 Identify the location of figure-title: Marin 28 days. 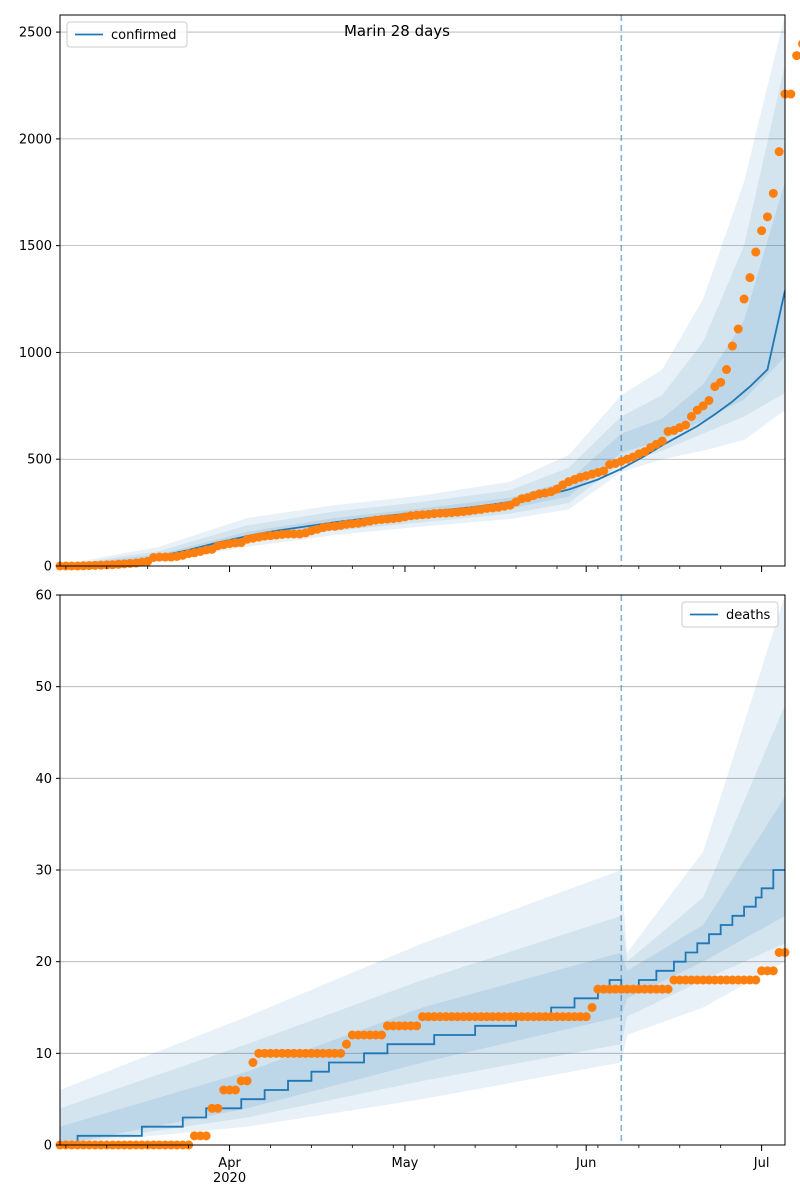
(397, 31).